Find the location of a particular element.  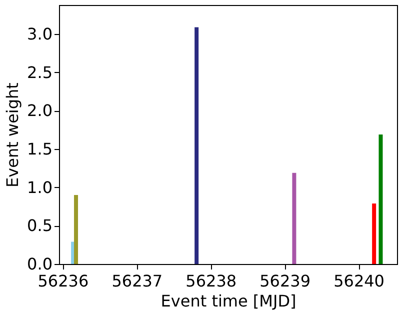

y-tick-label: 3.0 is located at coordinates (39, 34).